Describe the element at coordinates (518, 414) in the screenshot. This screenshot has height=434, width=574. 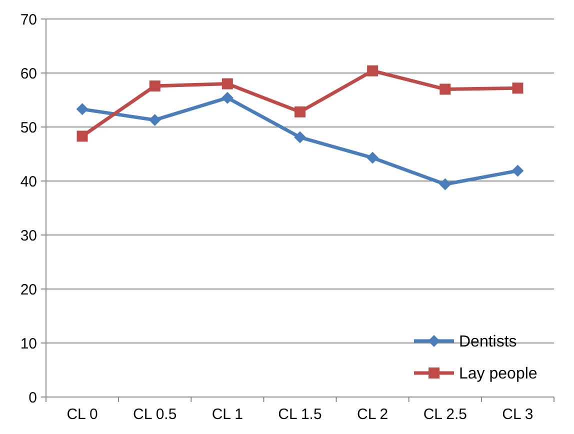
I see `x-tick-label: CL 3` at that location.